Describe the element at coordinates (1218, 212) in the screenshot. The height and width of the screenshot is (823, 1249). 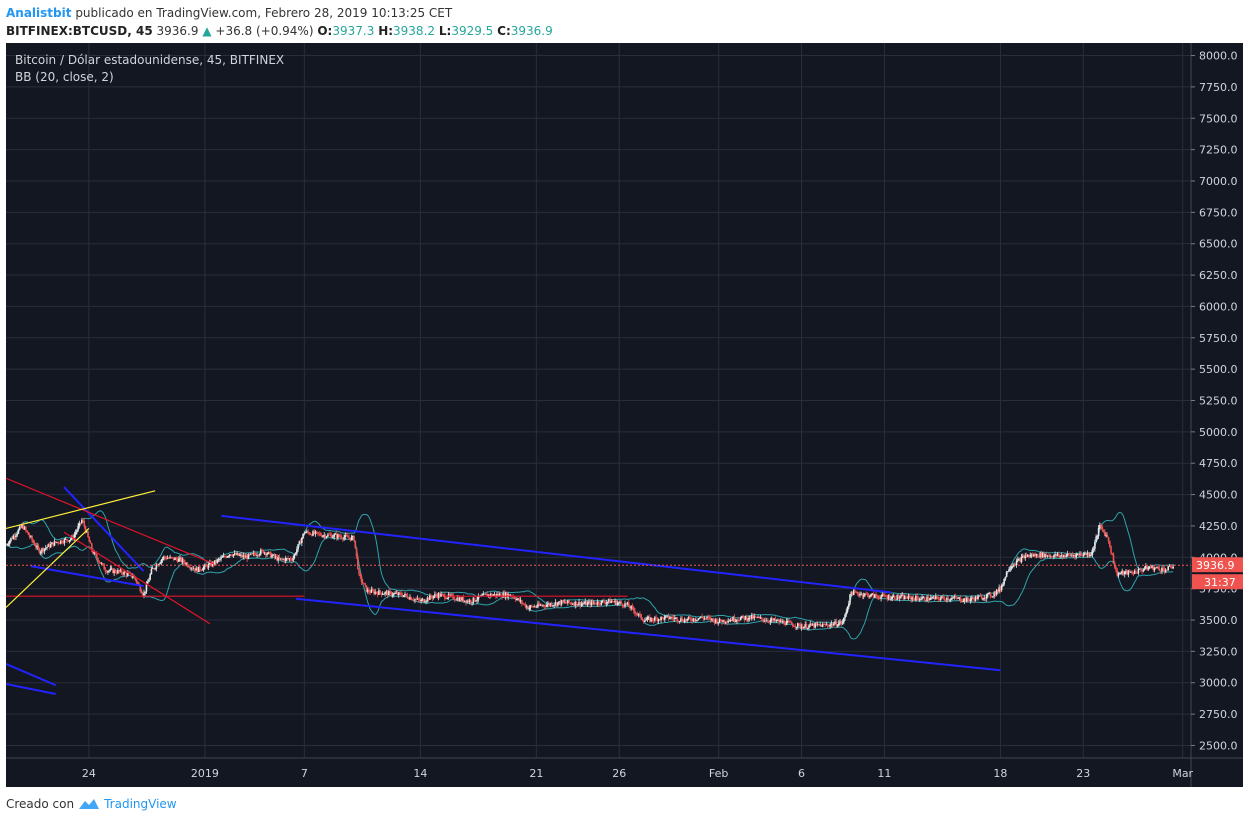
I see `price-tick-label: 6750.0` at that location.